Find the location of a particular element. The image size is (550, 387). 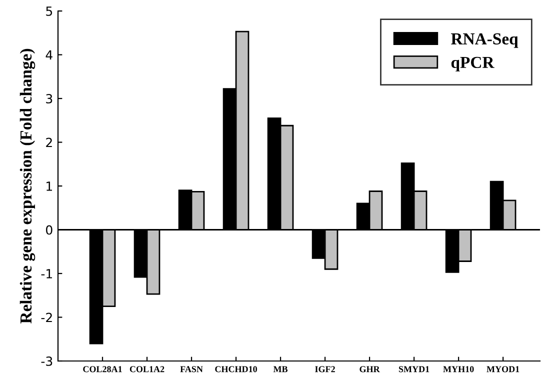

x-tick-label: MB is located at coordinates (280, 369).